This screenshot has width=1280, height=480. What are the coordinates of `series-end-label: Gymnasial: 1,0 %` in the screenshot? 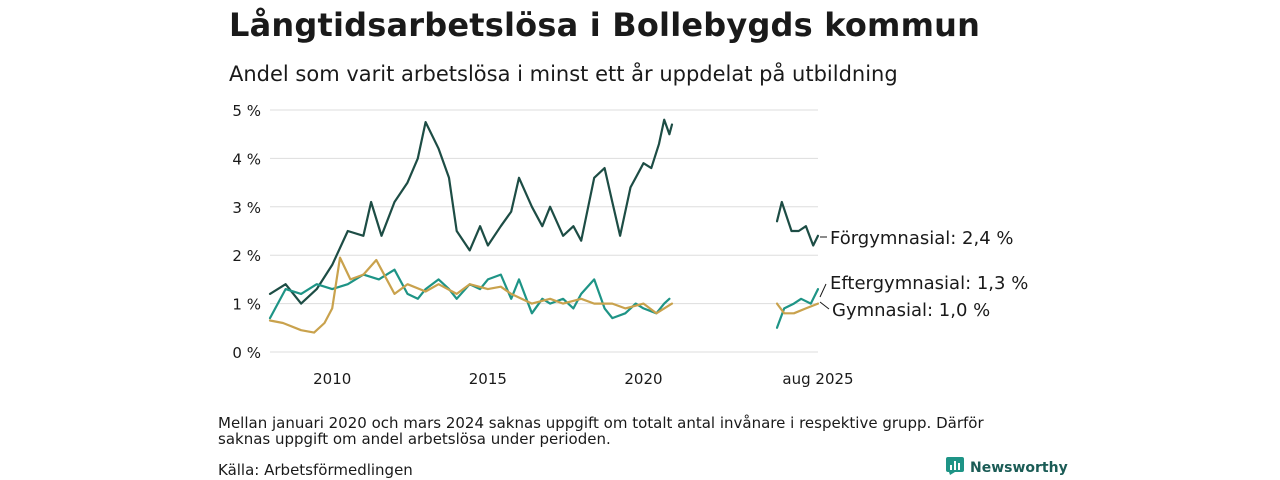 It's located at (911, 310).